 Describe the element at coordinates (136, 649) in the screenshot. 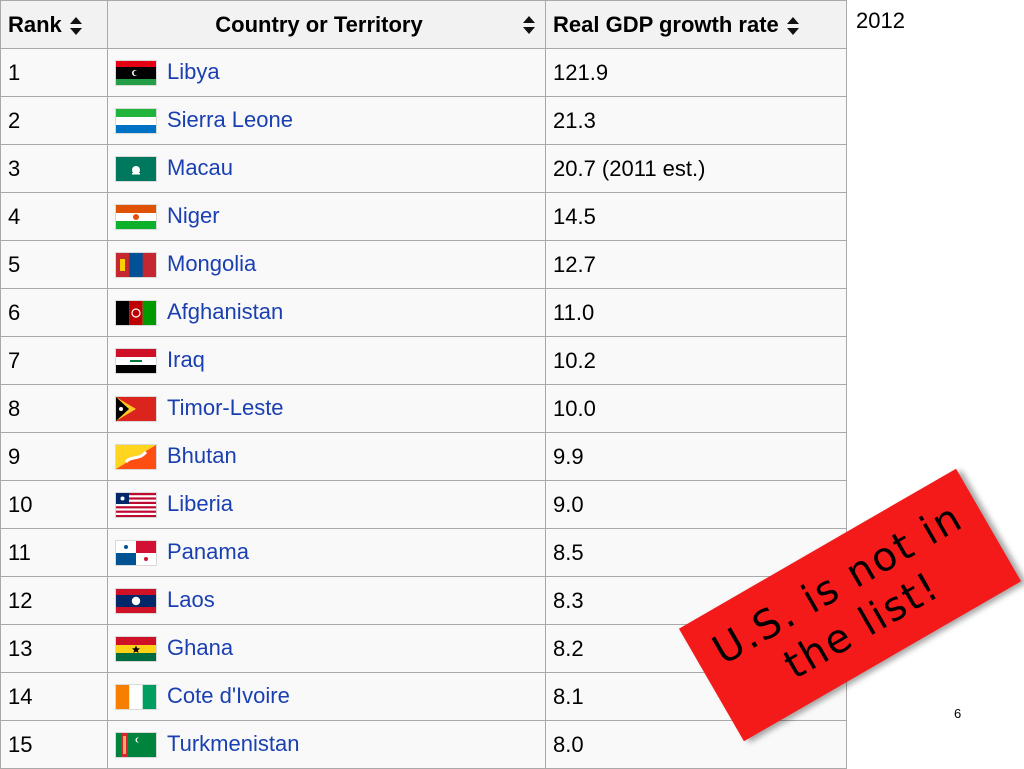

I see `ghana-flag-icon` at that location.